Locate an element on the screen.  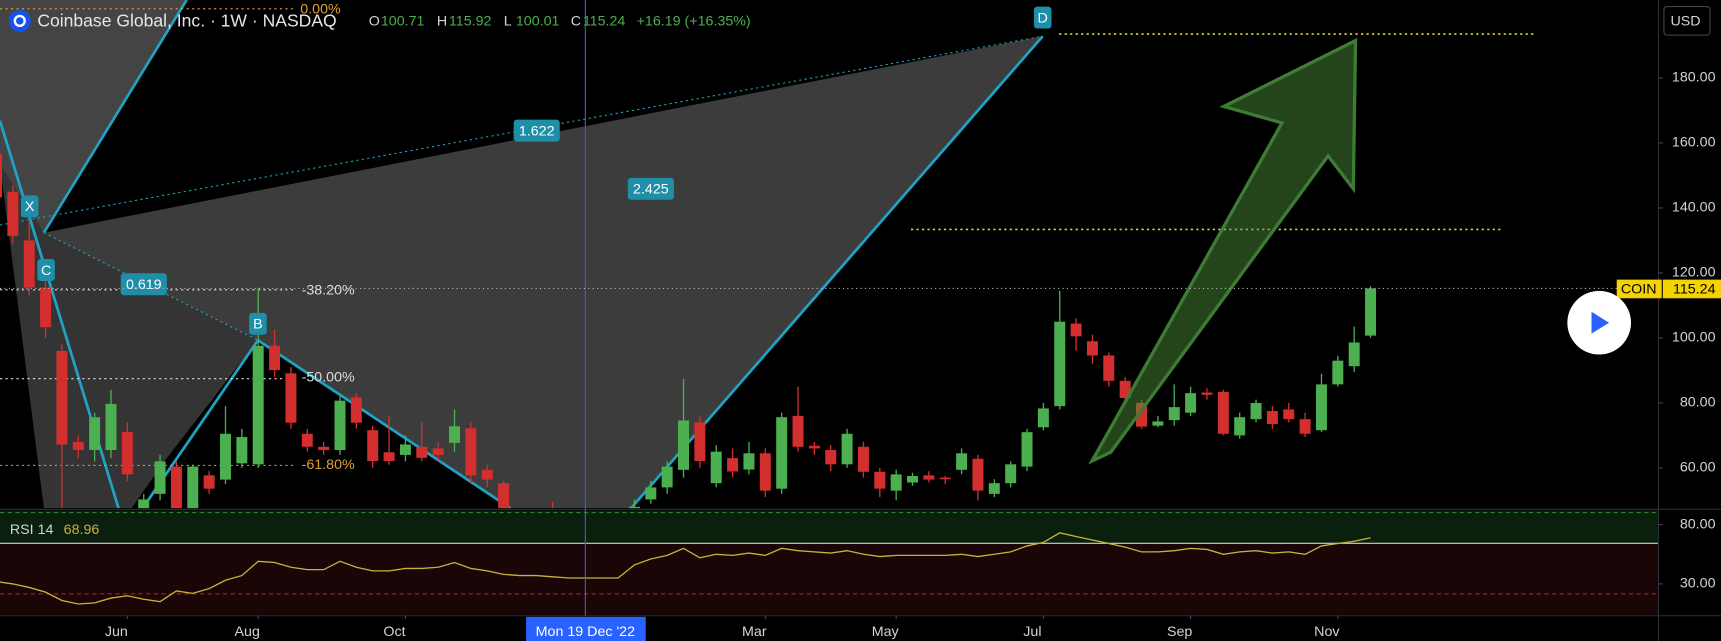
pattern-label: X is located at coordinates (30, 207).